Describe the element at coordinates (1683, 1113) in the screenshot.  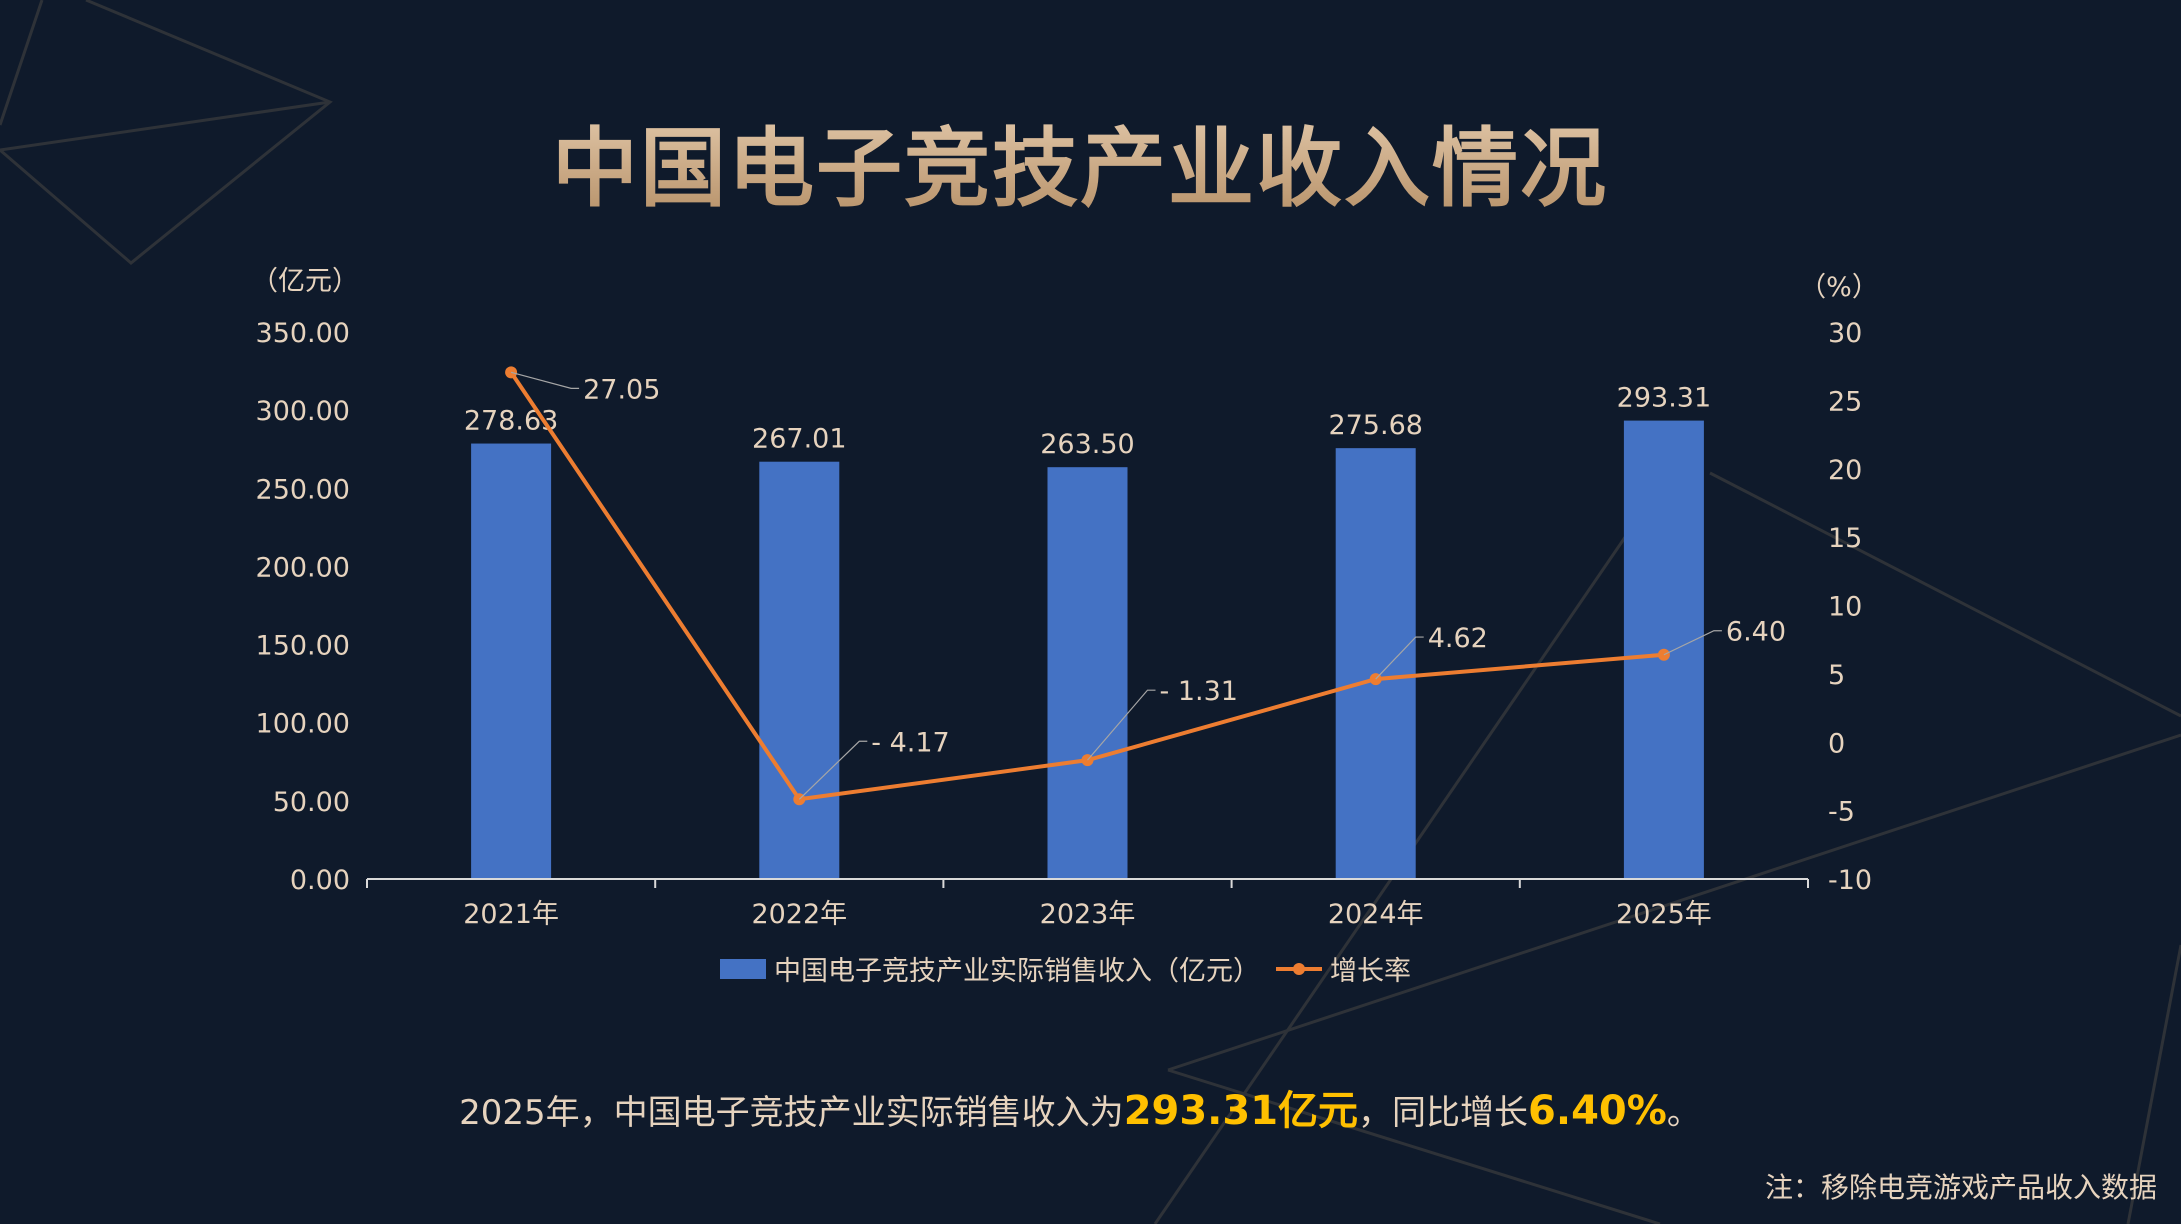
I see `summary-suffix: 。` at that location.